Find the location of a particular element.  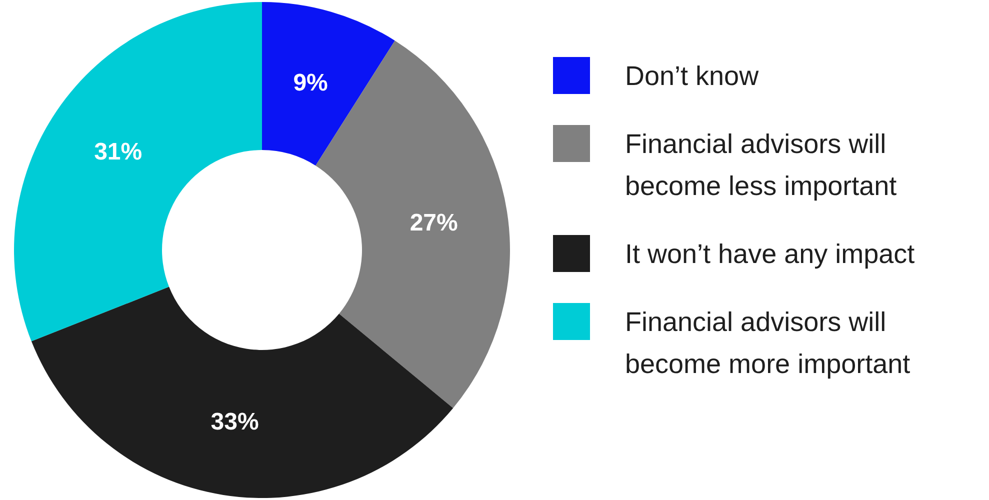

legend-label: Don’t know is located at coordinates (692, 76).